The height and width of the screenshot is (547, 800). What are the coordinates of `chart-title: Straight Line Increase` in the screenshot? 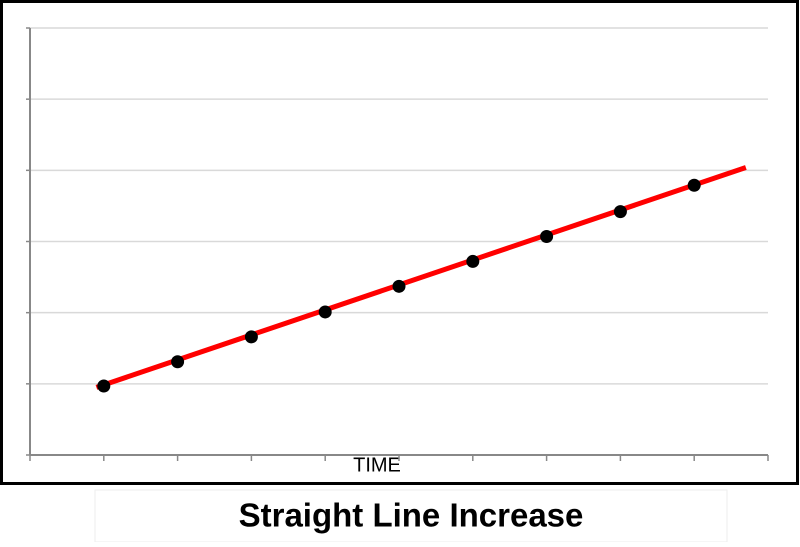 It's located at (411, 515).